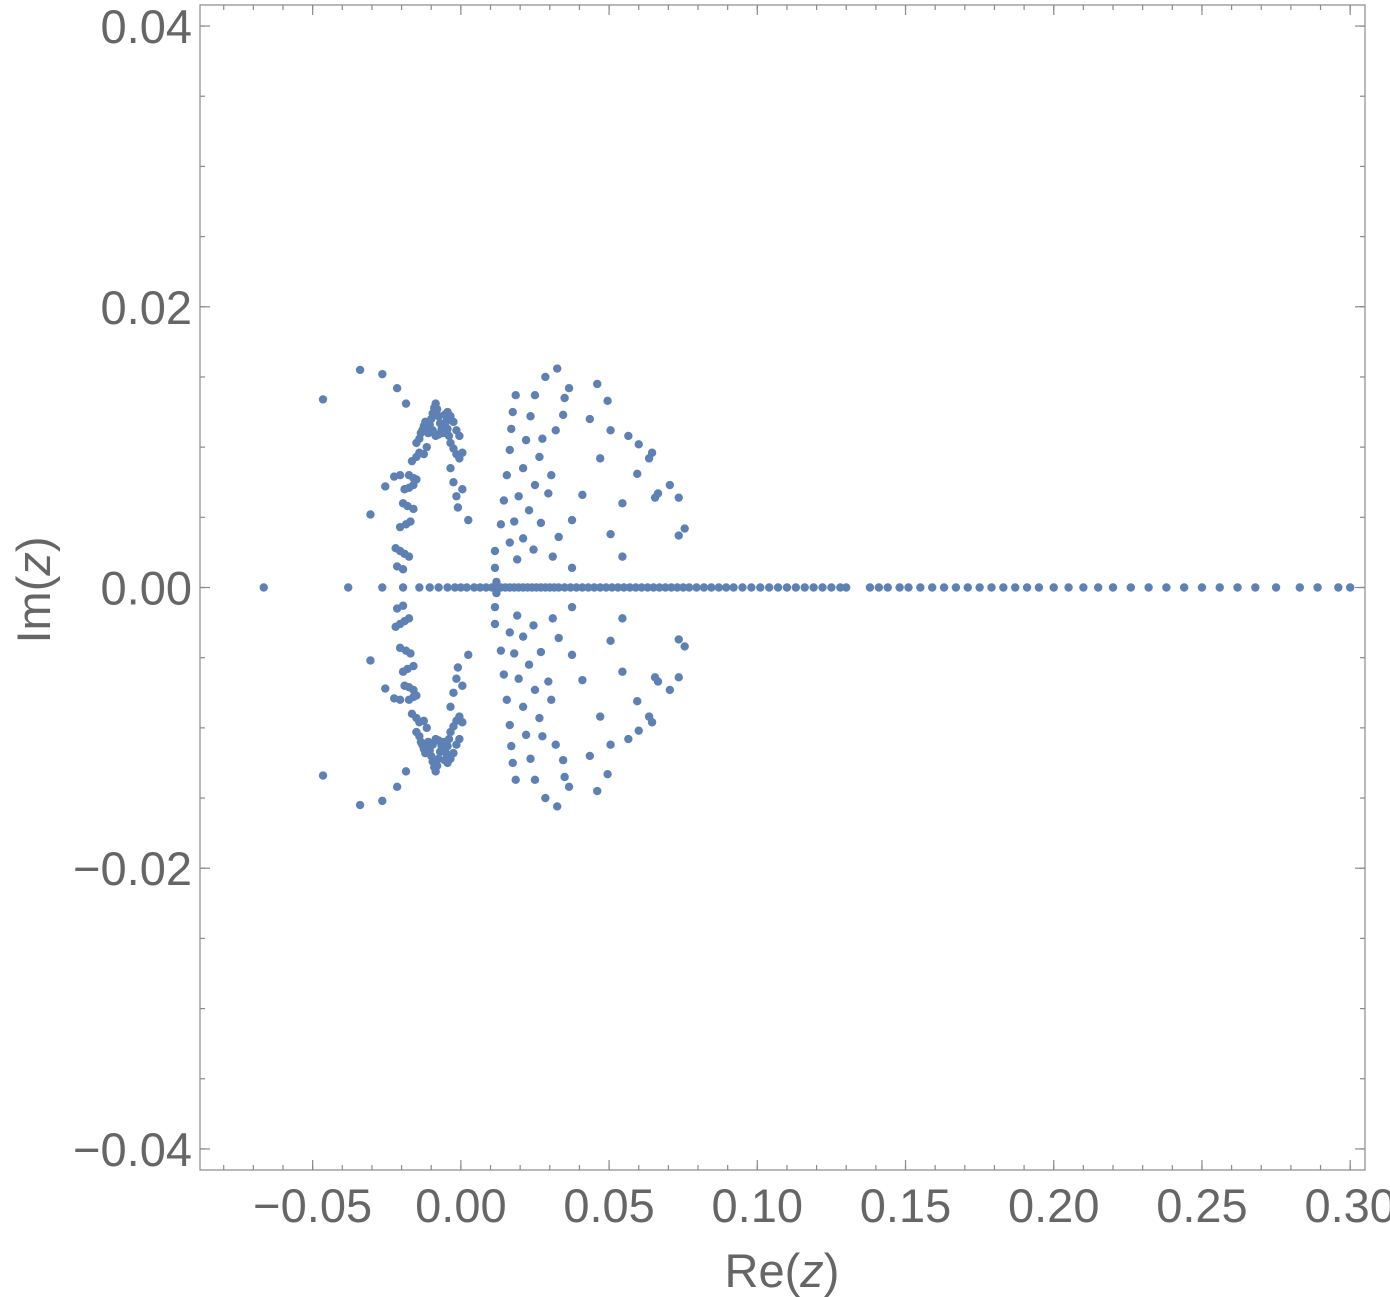  I want to click on x-tick-label: 0.10, so click(757, 1205).